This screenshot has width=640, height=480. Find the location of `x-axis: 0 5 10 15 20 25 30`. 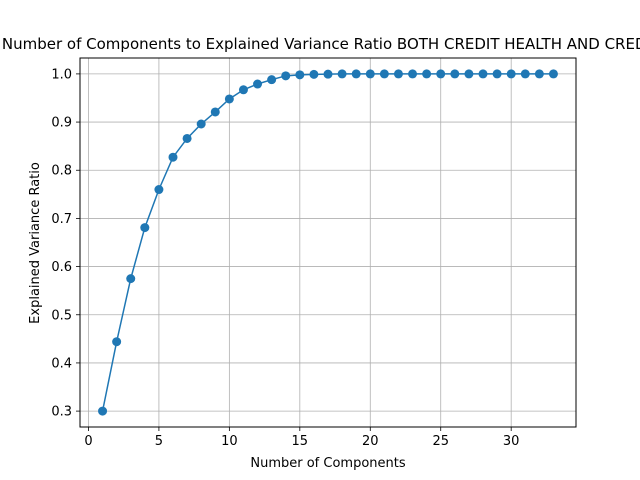

x-axis: 0 5 10 15 20 25 30 is located at coordinates (301, 438).